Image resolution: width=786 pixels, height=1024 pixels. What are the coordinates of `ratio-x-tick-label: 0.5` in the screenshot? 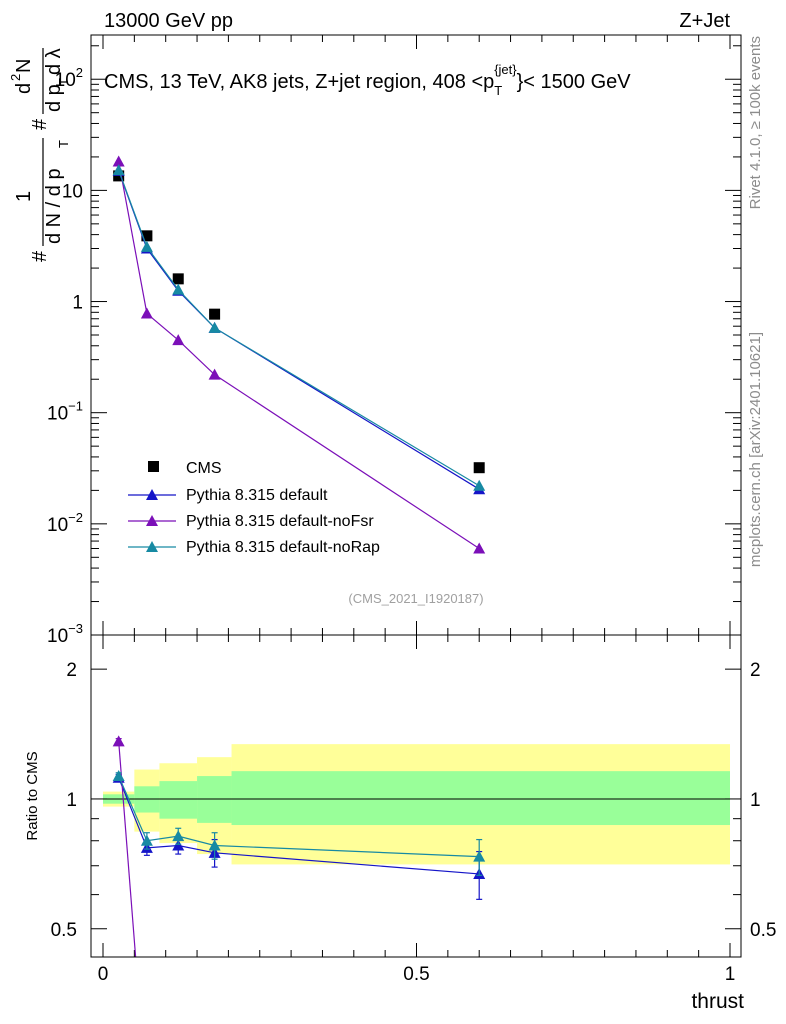 It's located at (416, 974).